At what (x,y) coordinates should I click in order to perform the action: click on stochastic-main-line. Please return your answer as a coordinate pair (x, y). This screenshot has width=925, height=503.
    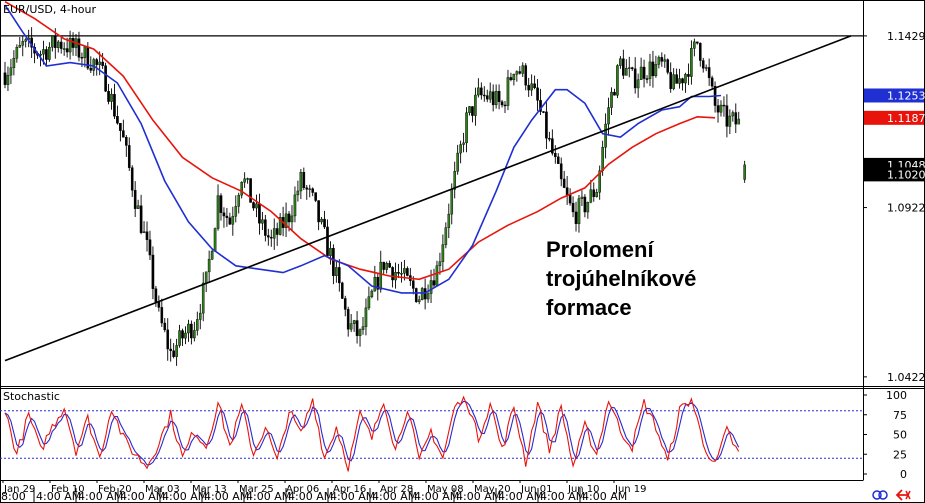
    Looking at the image, I should click on (372, 433).